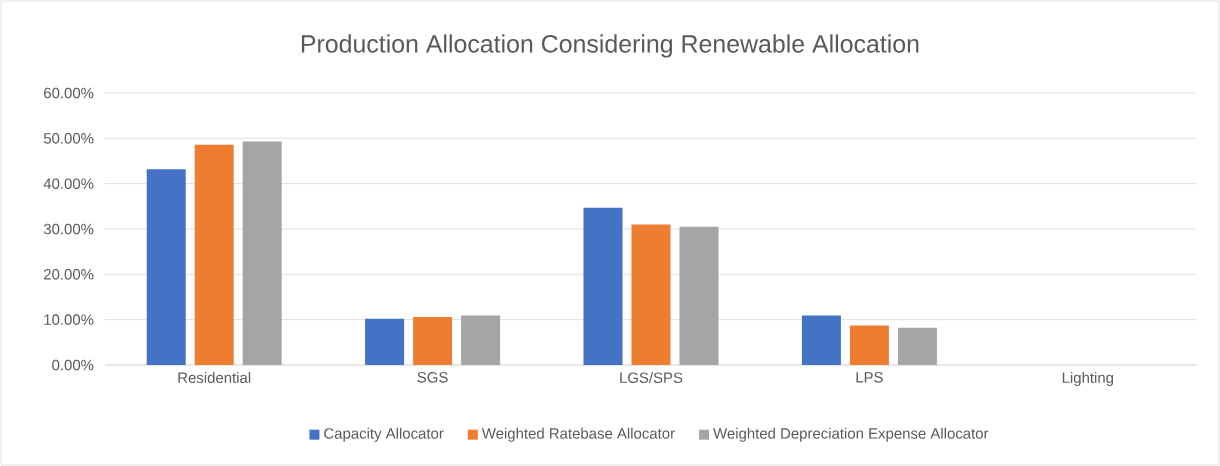  Describe the element at coordinates (69, 319) in the screenshot. I see `y-tick-label: 10.00%` at that location.